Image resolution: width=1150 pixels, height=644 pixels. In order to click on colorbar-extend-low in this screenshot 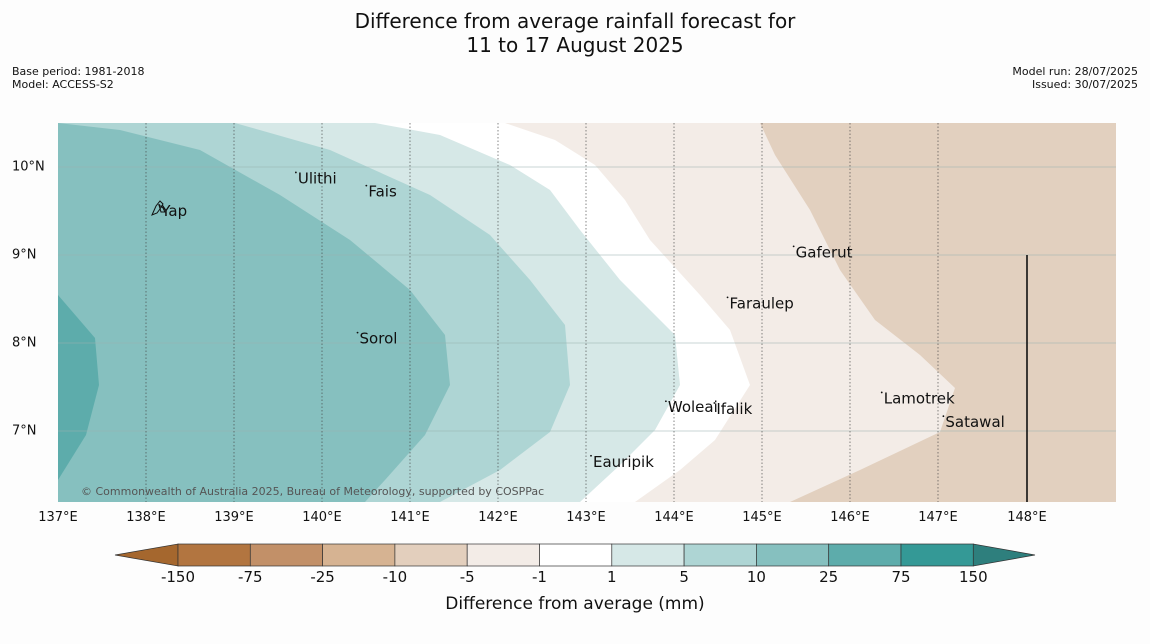, I will do `click(146, 555)`.